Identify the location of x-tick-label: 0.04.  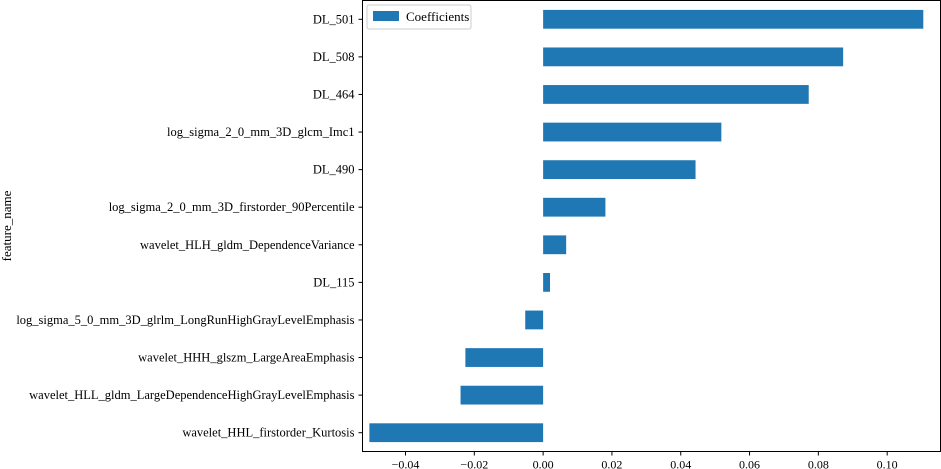
(680, 463).